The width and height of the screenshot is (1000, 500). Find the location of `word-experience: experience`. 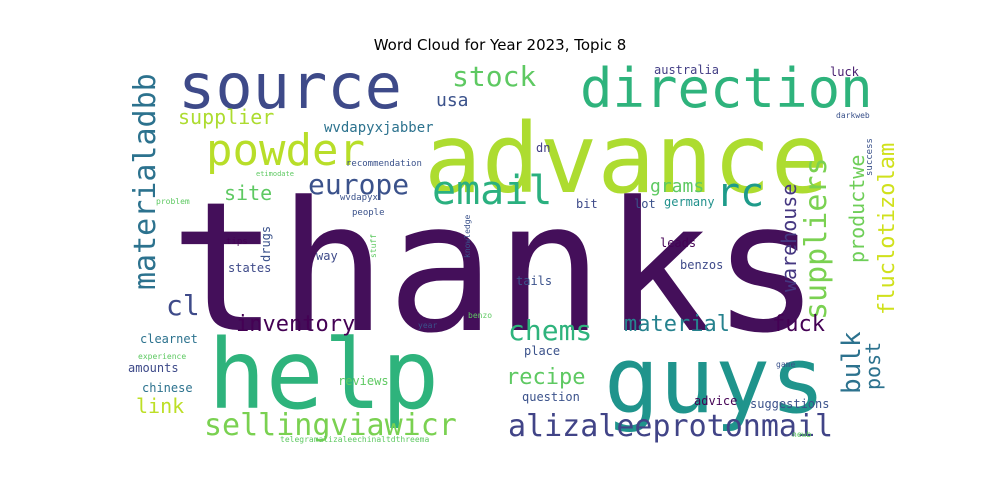

word-experience: experience is located at coordinates (162, 356).